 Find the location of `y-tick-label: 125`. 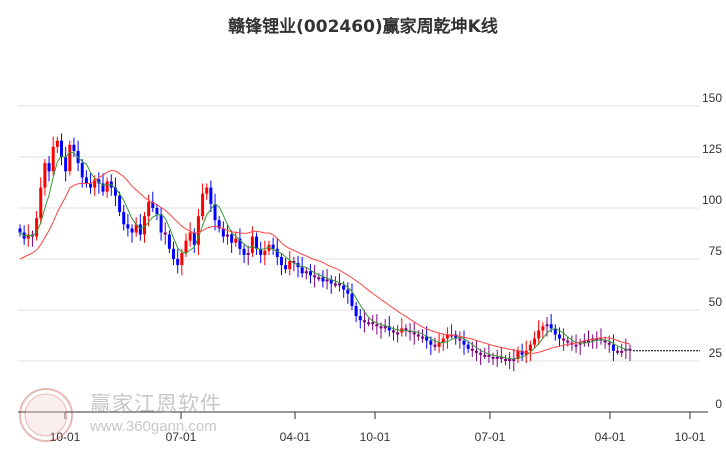

y-tick-label: 125 is located at coordinates (712, 149).